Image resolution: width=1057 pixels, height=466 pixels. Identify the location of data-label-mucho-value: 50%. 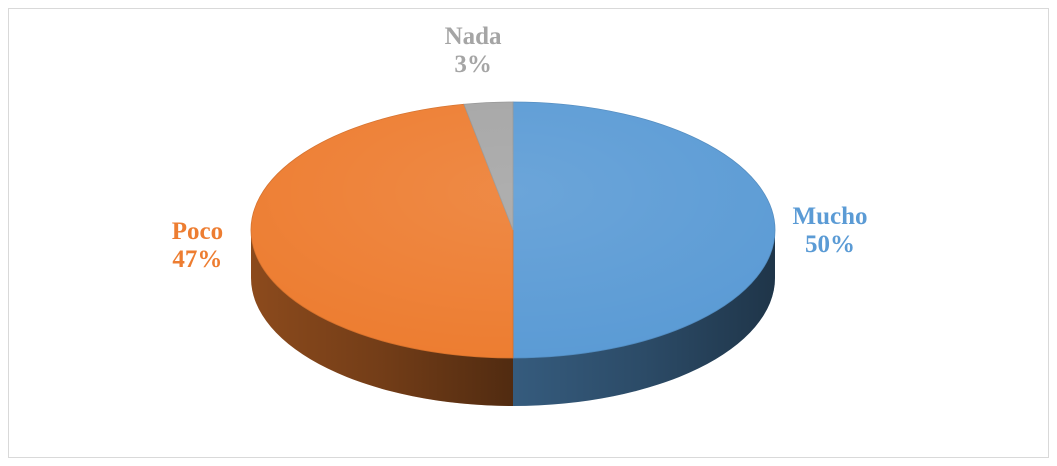
(830, 244).